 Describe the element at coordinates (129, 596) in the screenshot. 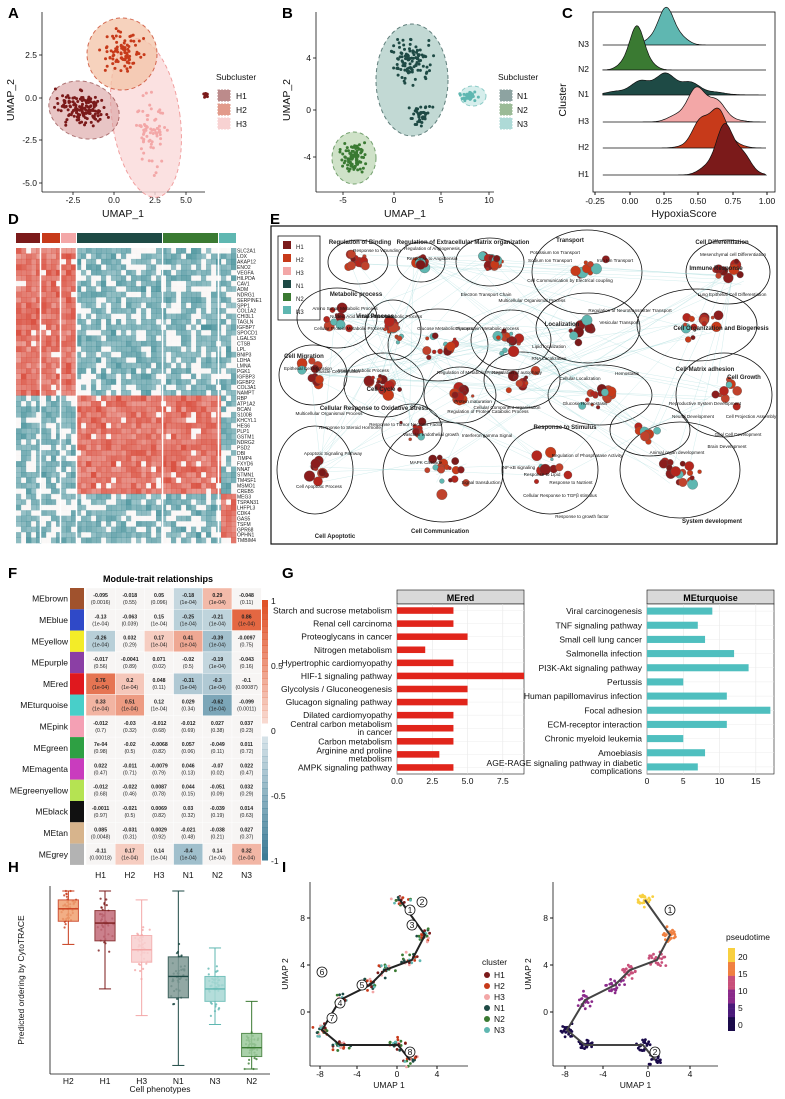

I see `corr-value: -0.018` at that location.